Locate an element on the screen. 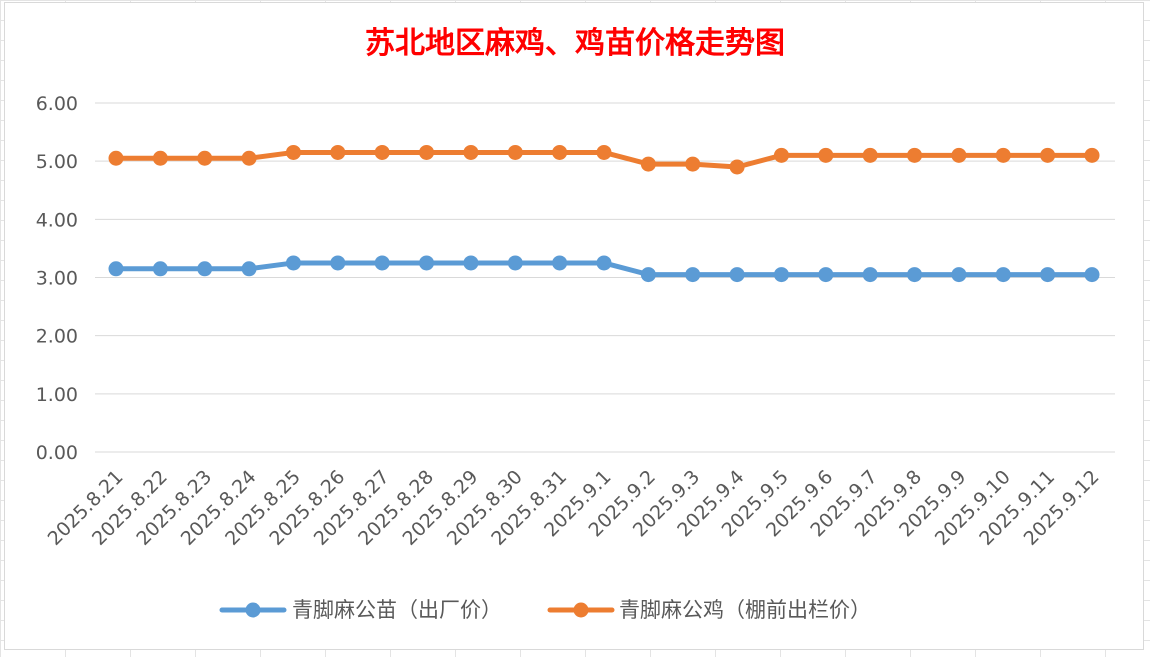 This screenshot has width=1150, height=657. legend-item: 青脚麻公苗（出厂价） is located at coordinates (360, 610).